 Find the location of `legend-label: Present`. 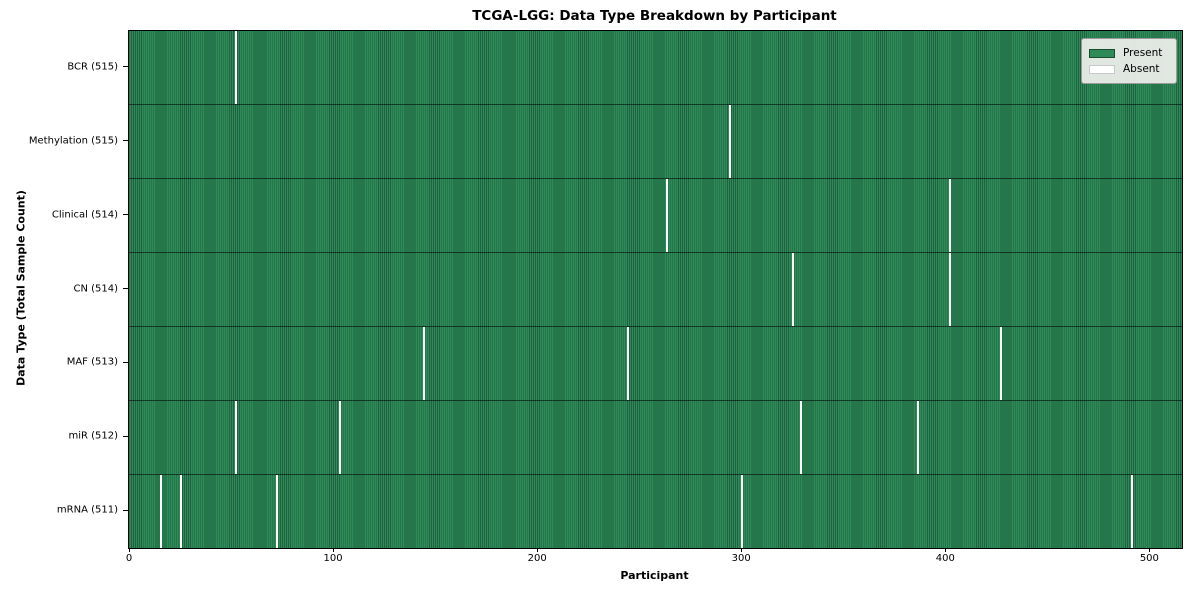

legend-label: Present is located at coordinates (1143, 53).